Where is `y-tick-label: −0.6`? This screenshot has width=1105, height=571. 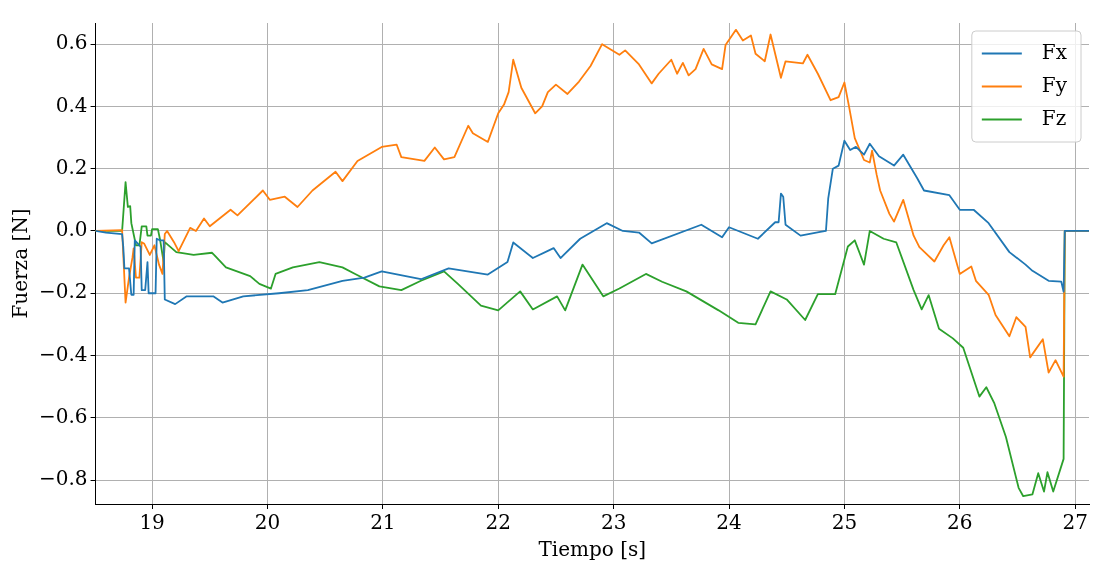
y-tick-label: −0.6 is located at coordinates (63, 415).